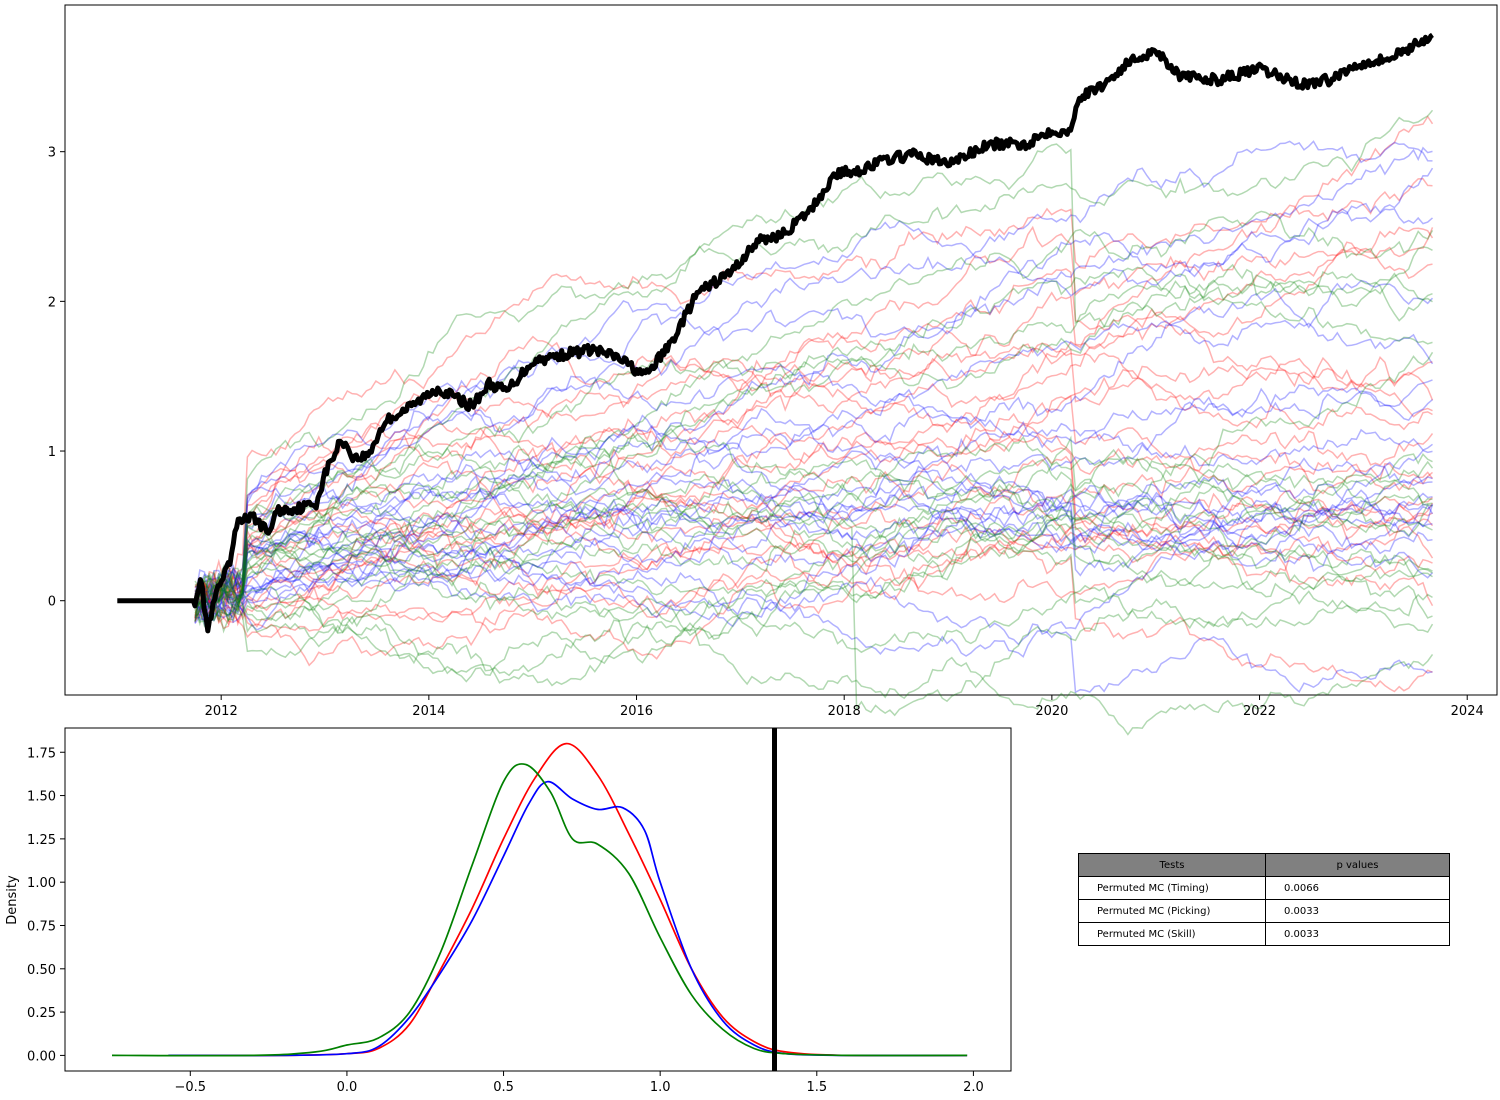 The width and height of the screenshot is (1500, 1100). What do you see at coordinates (1259, 711) in the screenshot?
I see `x-tick-label: 2022` at bounding box center [1259, 711].